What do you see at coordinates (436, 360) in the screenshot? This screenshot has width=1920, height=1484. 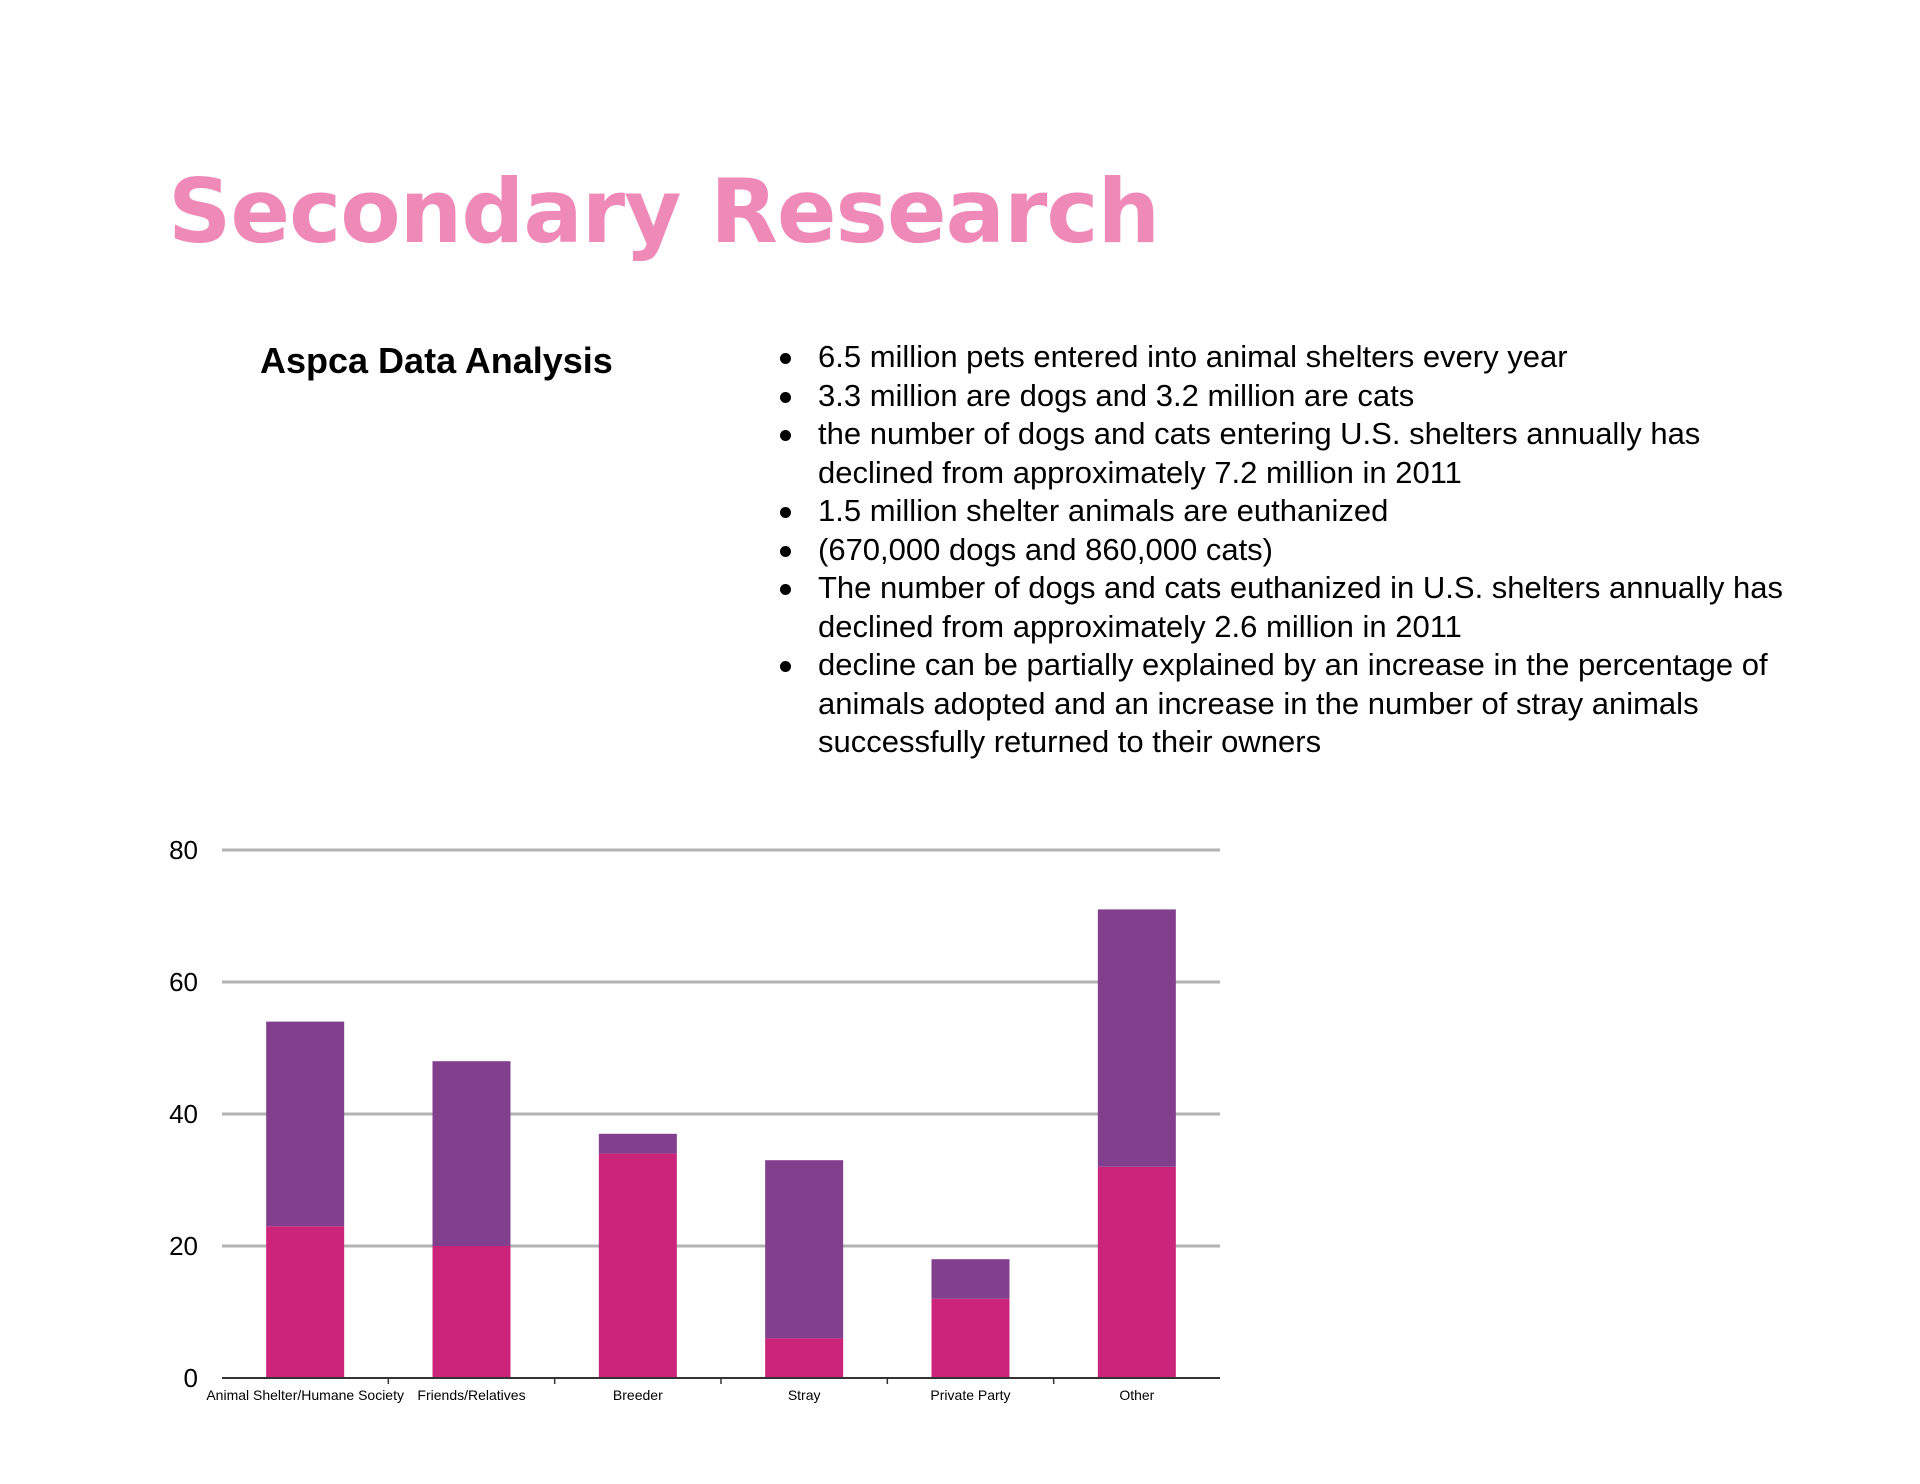 I see `section-heading: Aspca Data Analysis` at bounding box center [436, 360].